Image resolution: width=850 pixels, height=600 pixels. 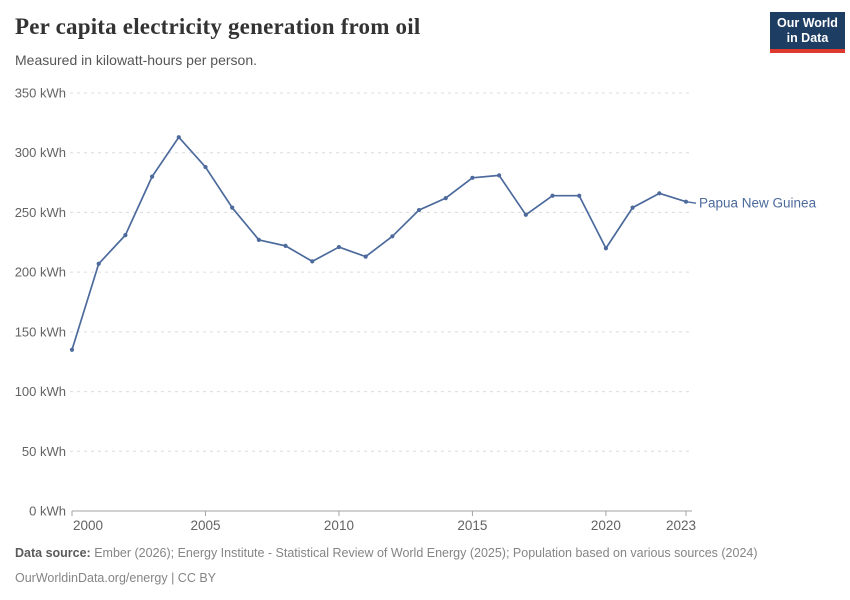 What do you see at coordinates (339, 525) in the screenshot?
I see `x-axis-tick-label: 2010` at bounding box center [339, 525].